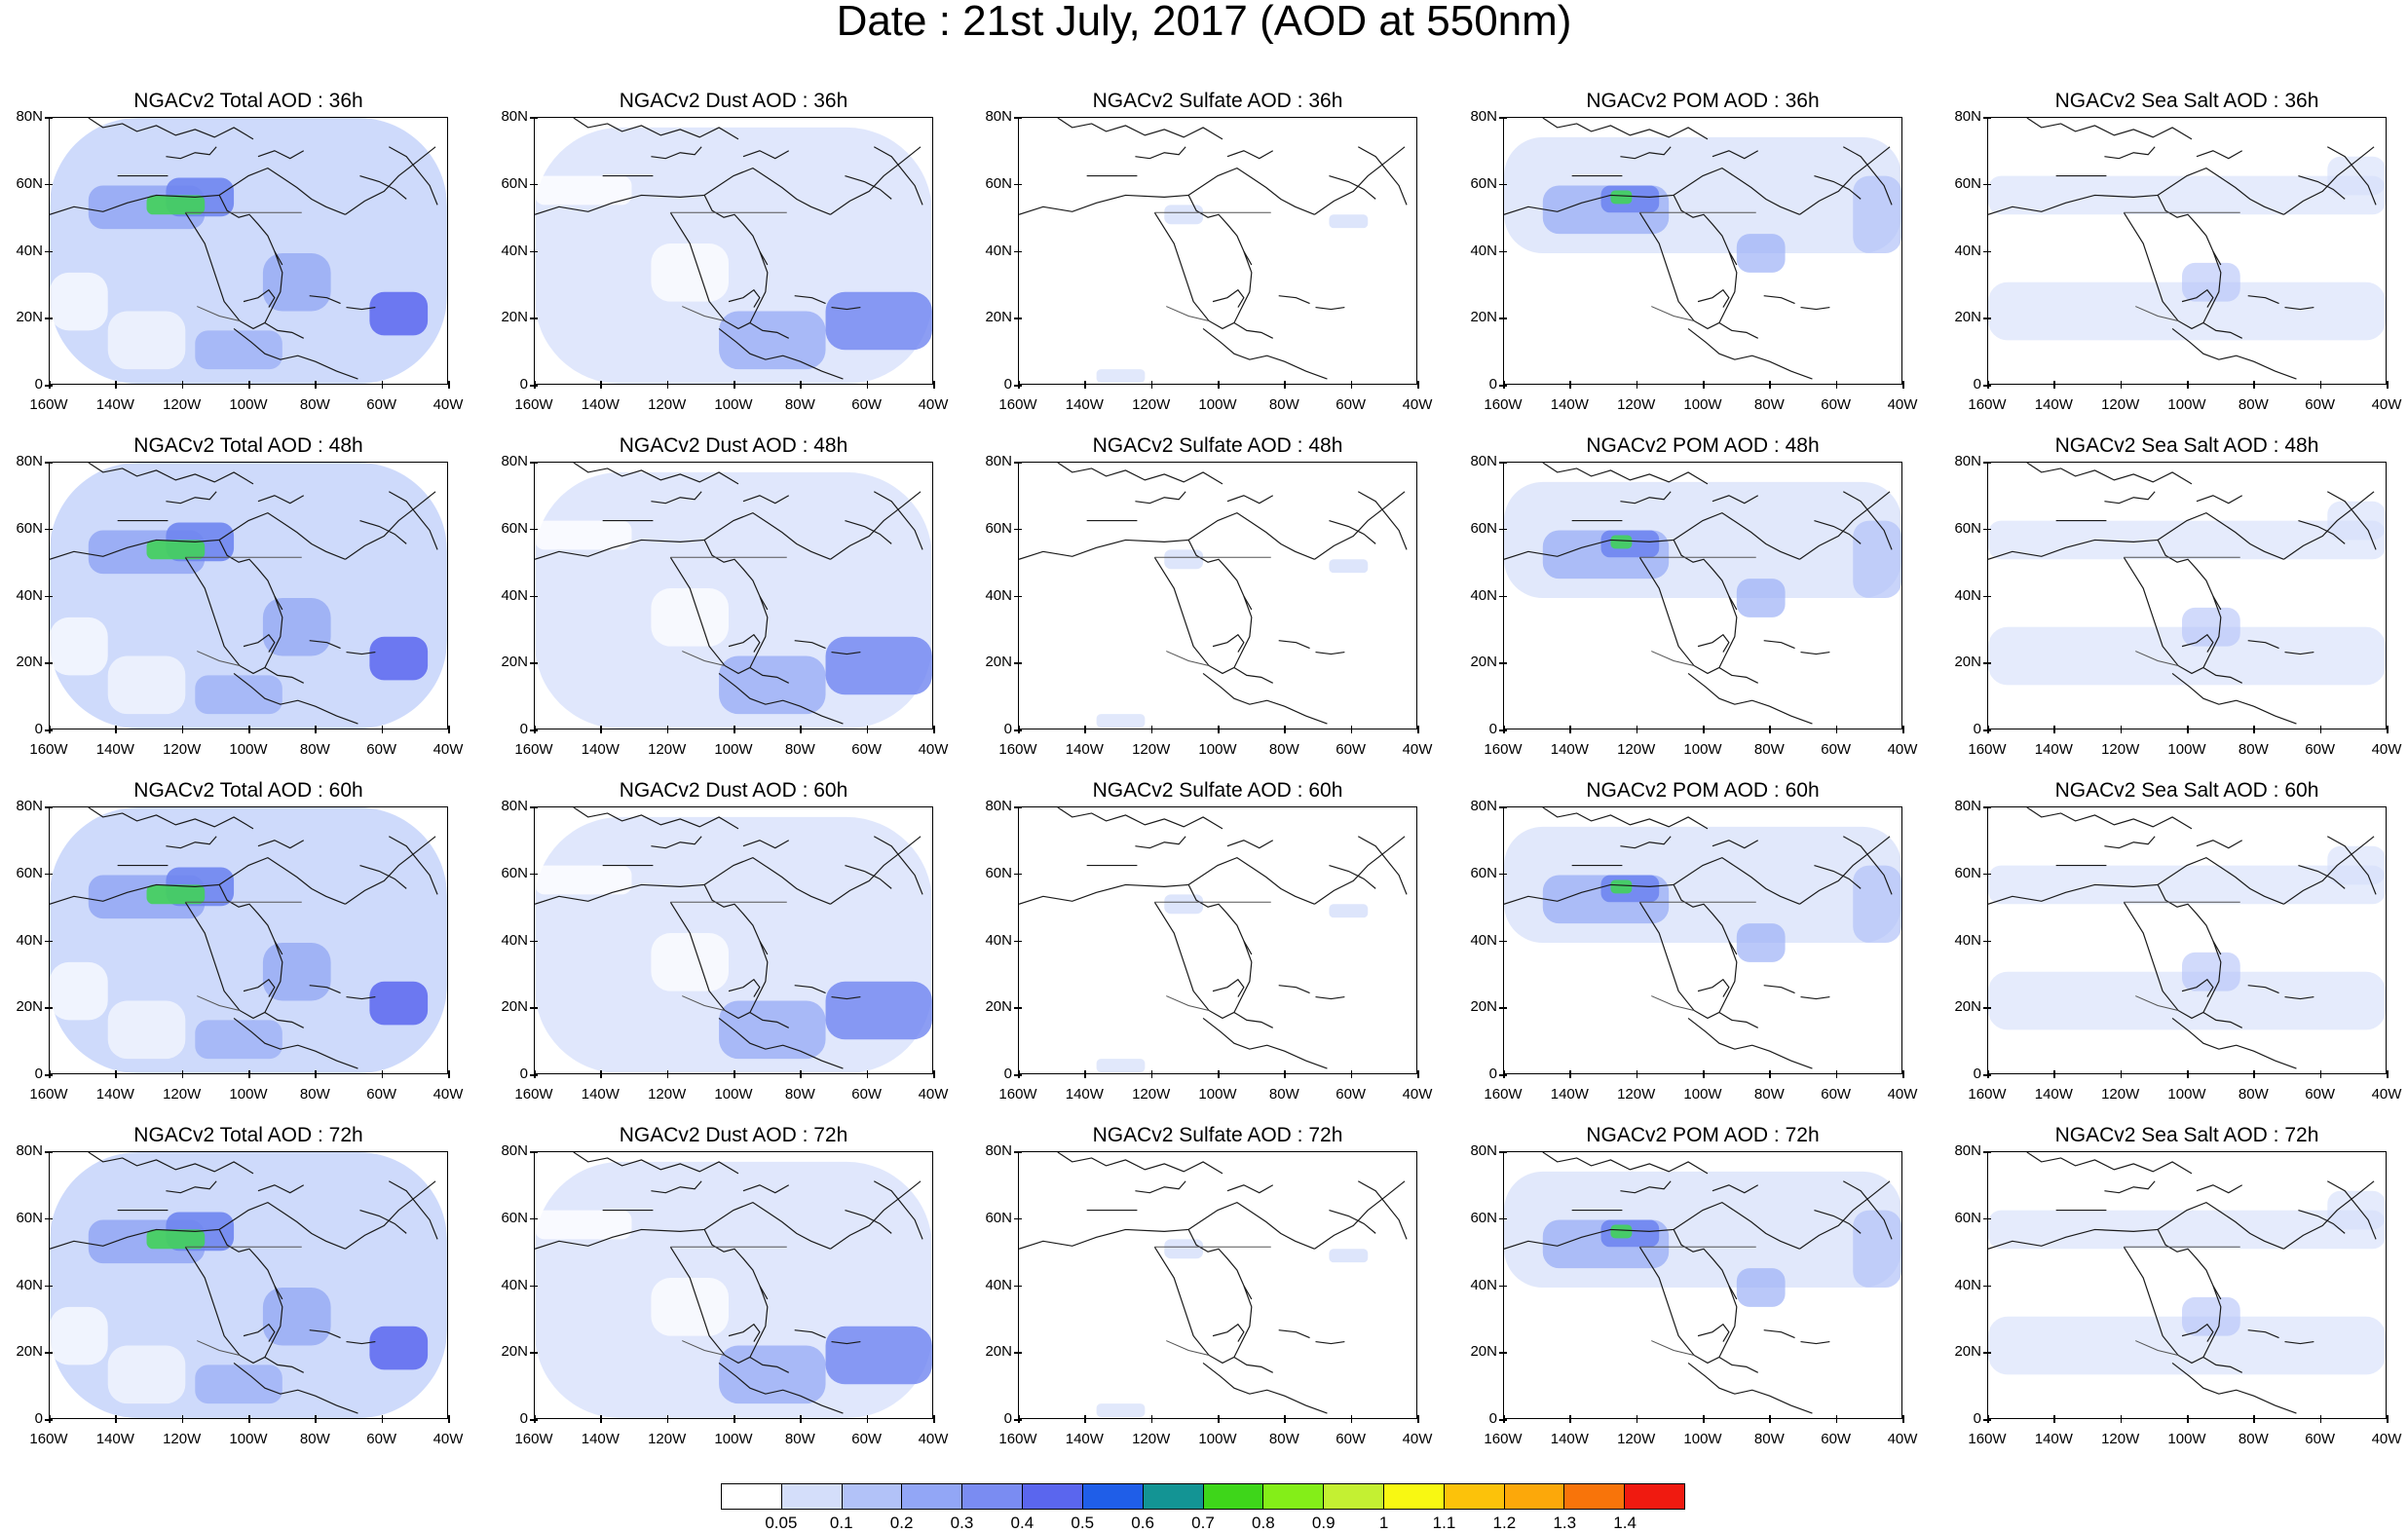  What do you see at coordinates (1263, 1523) in the screenshot?
I see `colorbar-label: 0.8` at bounding box center [1263, 1523].